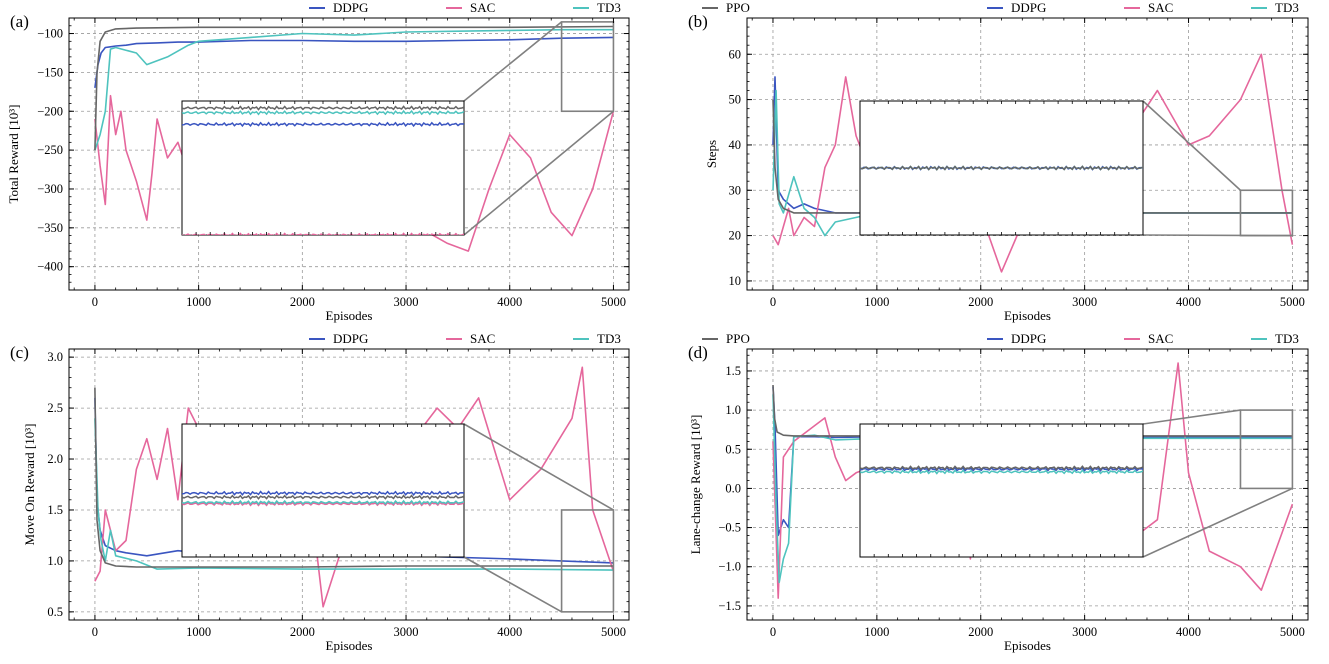 The image size is (1329, 664). What do you see at coordinates (695, 485) in the screenshot?
I see `y-axis-label: Lane-change Reward [10³]` at bounding box center [695, 485].